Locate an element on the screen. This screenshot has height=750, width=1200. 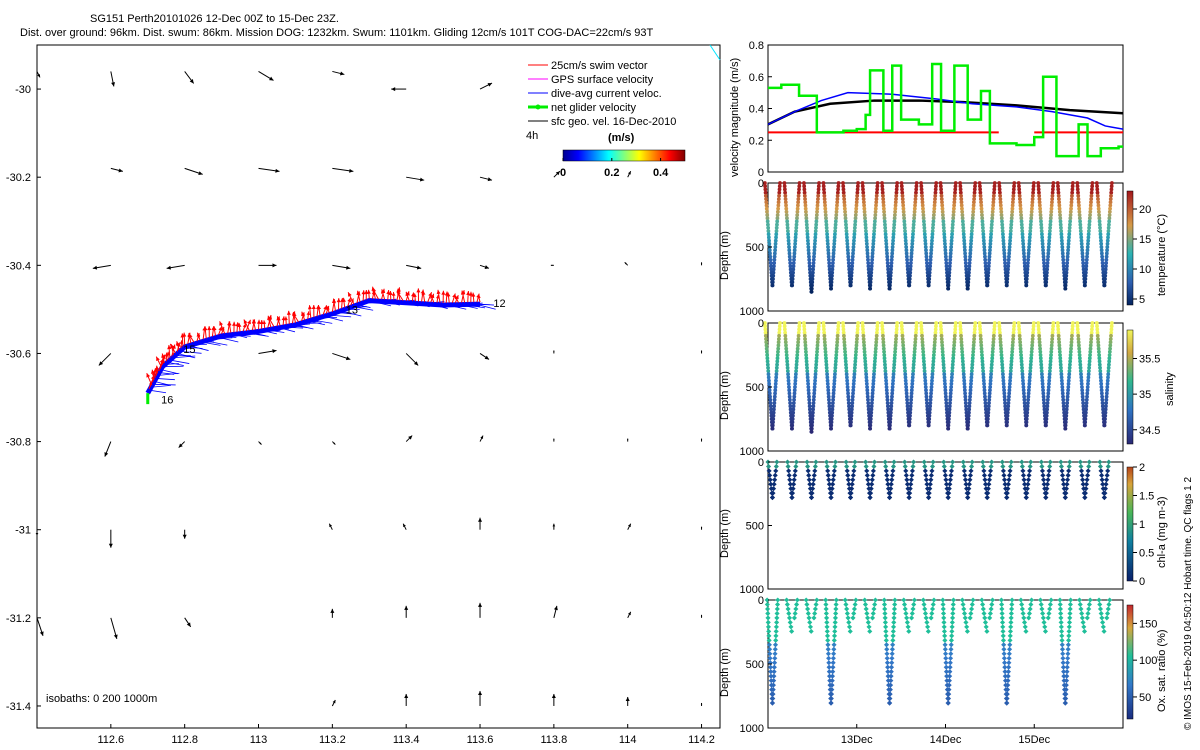
legend-net-label: net glider velocity is located at coordinates (593, 108).